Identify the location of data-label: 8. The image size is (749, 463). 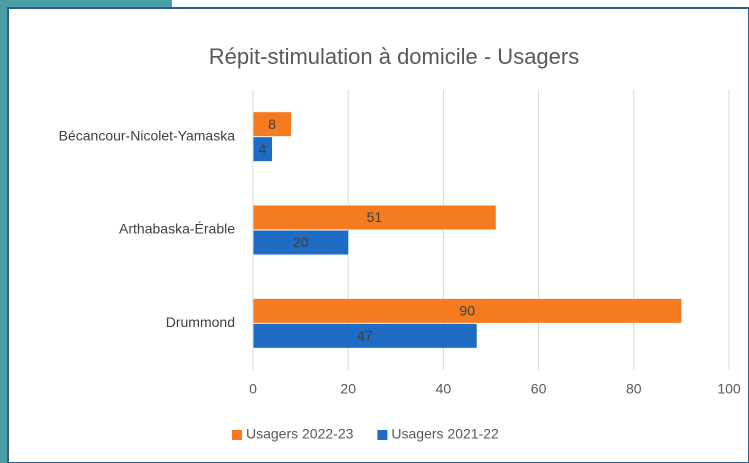
(272, 124).